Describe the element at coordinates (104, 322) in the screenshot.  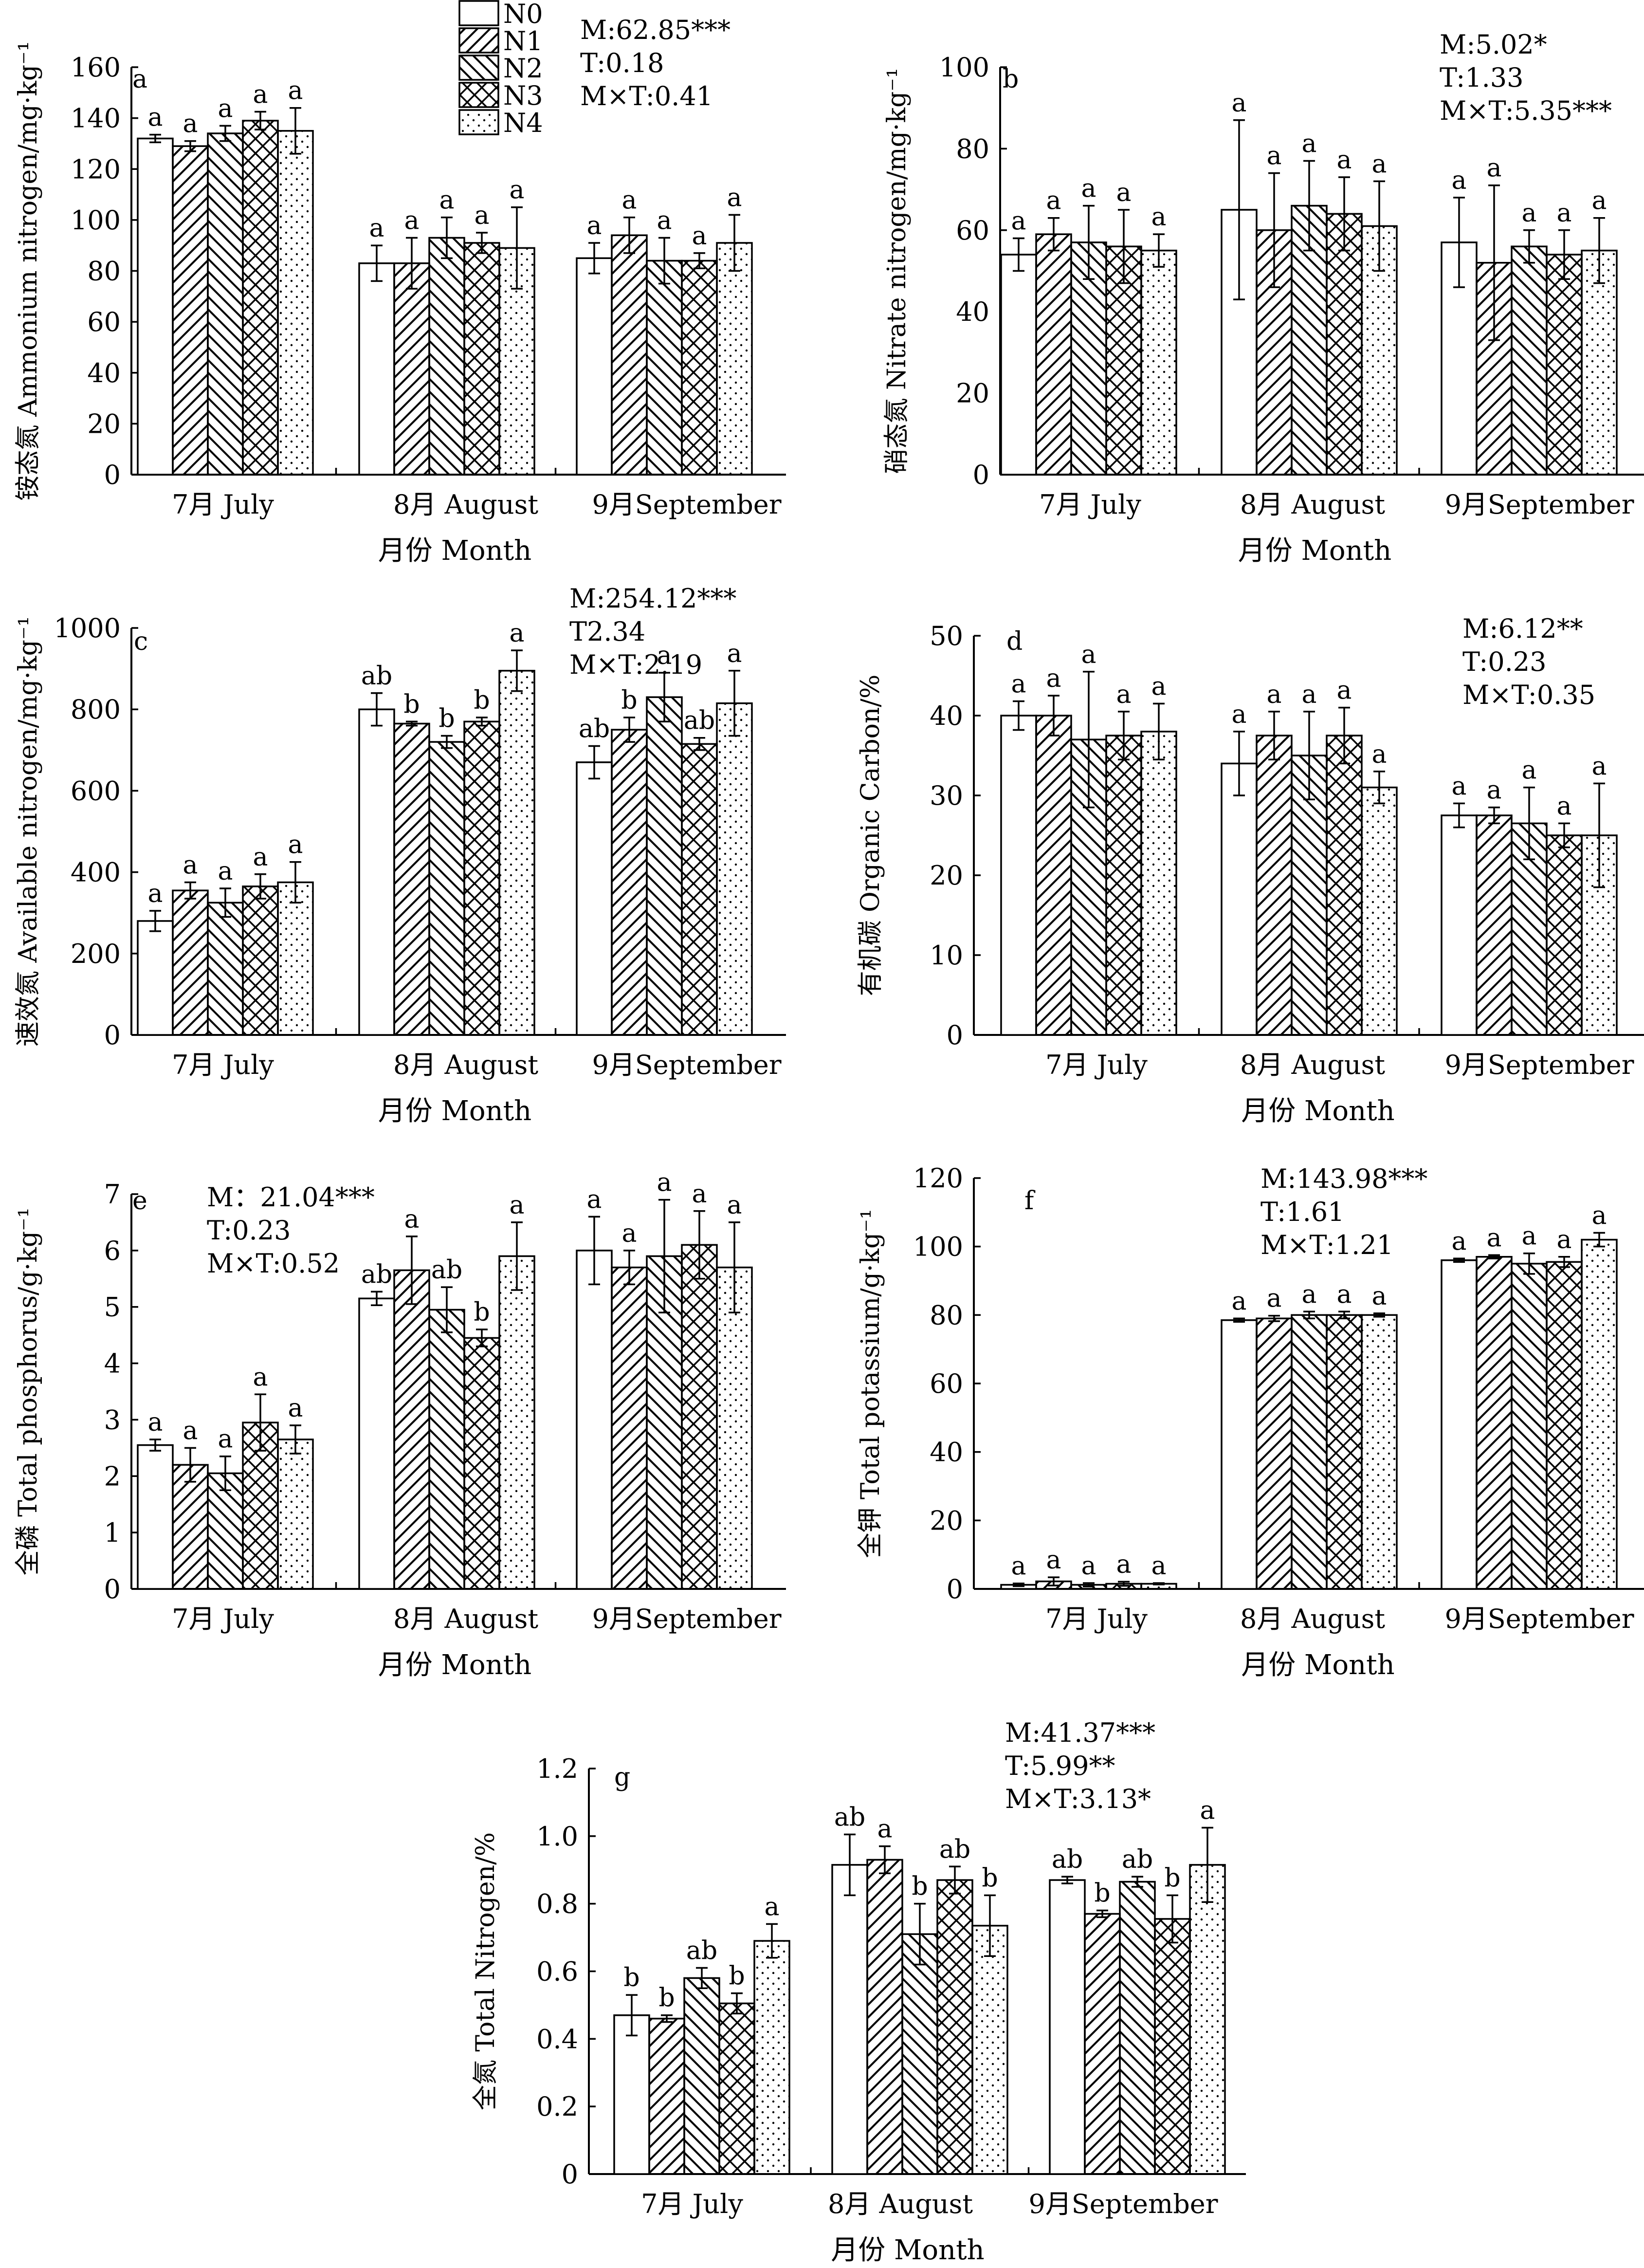
I see `y-tick-label: 60` at that location.